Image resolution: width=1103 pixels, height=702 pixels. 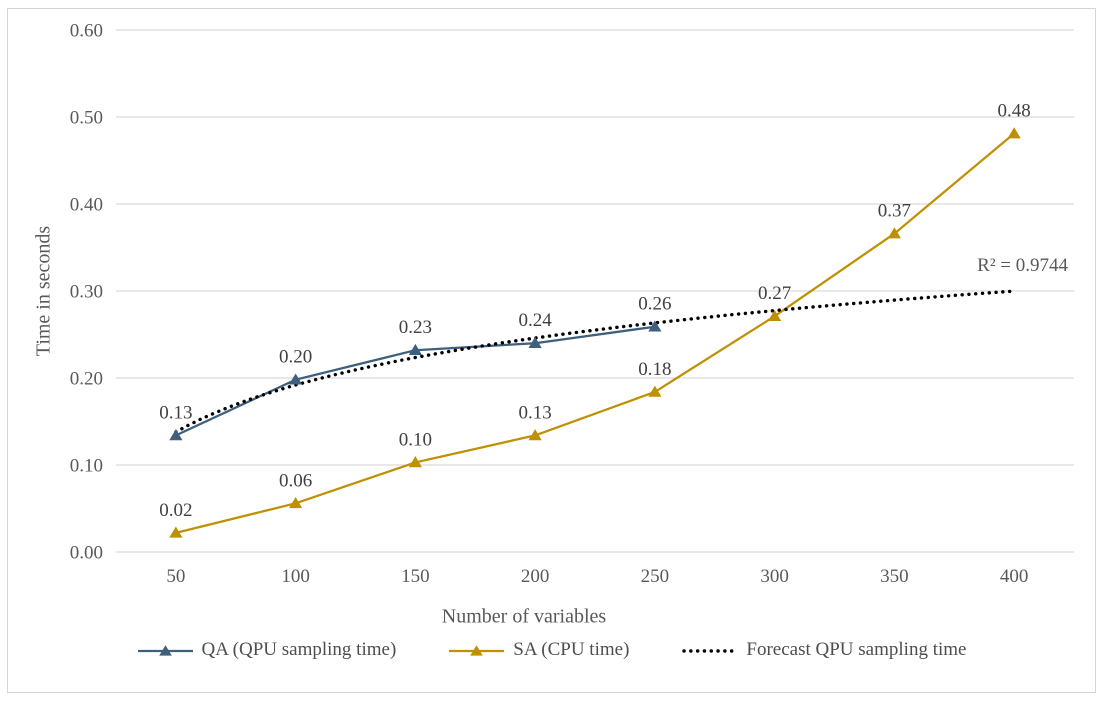 I want to click on x-tick-label: 200, so click(x=535, y=576).